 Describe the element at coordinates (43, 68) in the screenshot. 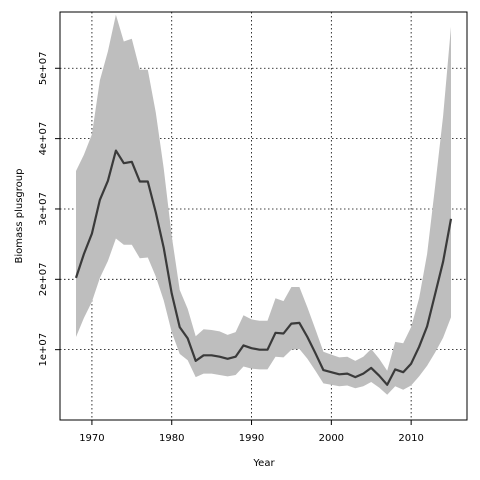

I see `y-tick-label: 5e+07` at that location.